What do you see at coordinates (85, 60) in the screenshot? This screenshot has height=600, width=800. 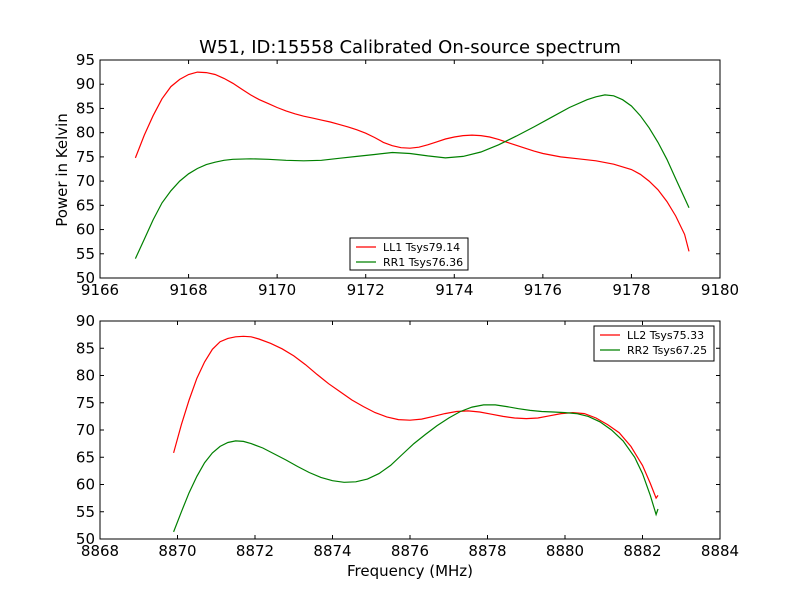 I see `panel1-y-tick-label: 95` at bounding box center [85, 60].